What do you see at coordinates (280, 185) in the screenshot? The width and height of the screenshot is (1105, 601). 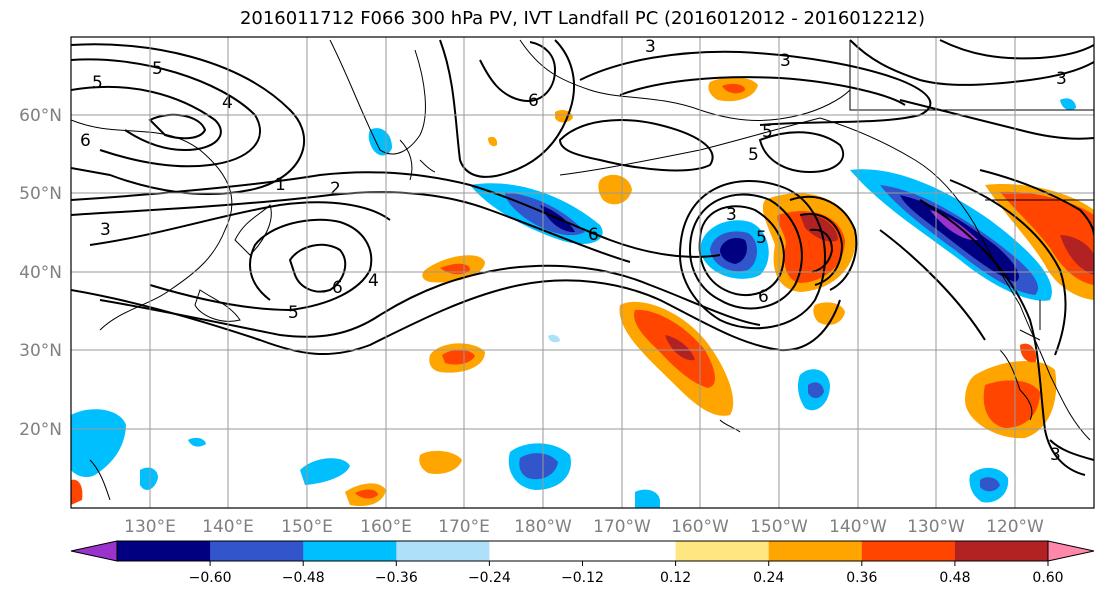 I see `contour-label: 1` at bounding box center [280, 185].